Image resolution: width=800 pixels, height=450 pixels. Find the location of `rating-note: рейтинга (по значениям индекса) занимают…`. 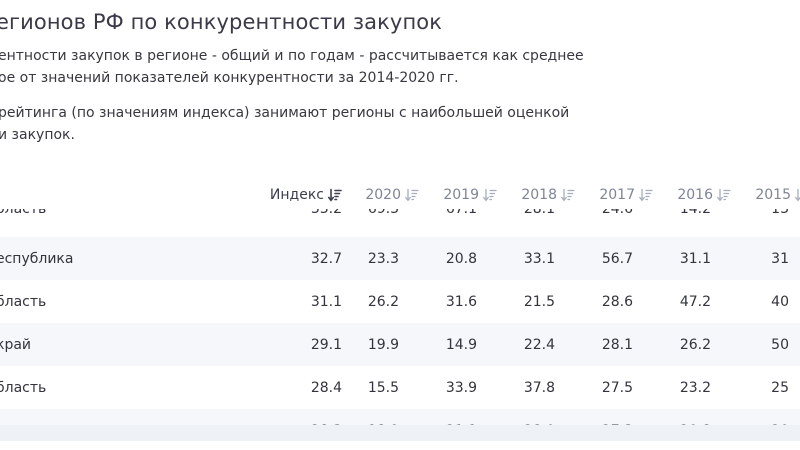

rating-note: рейтинга (по значениям индекса) занимают… is located at coordinates (284, 124).